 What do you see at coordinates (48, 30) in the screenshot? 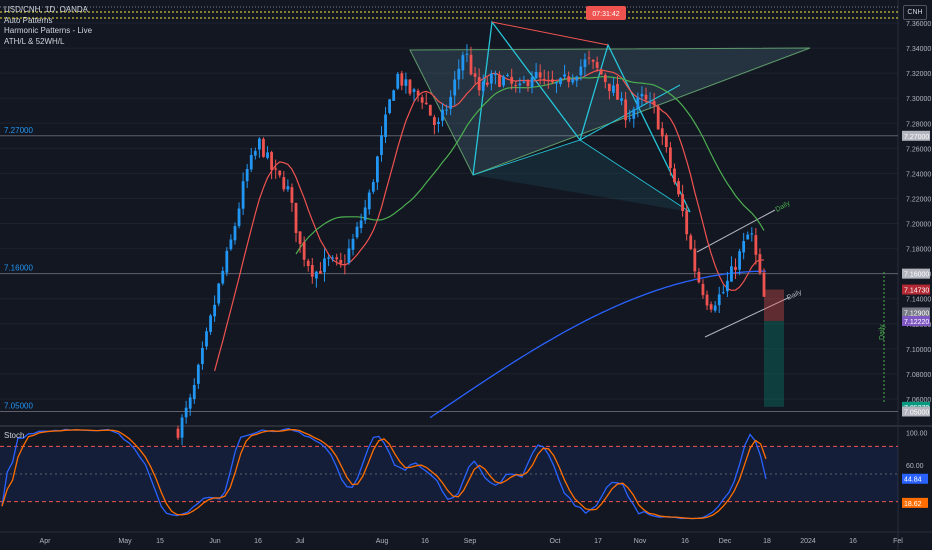
I see `indicator-harmonic-patterns: Harmonic Patterns - Live` at bounding box center [48, 30].